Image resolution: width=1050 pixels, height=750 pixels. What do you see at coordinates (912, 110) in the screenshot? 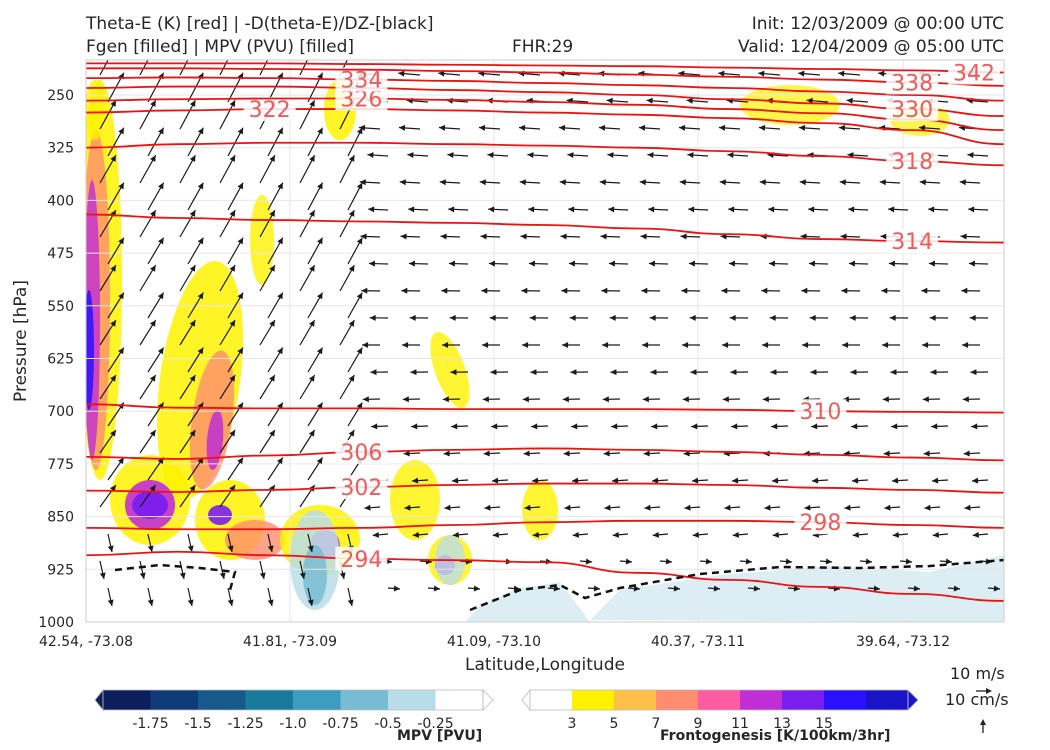
I see `theta-e-label: 330` at bounding box center [912, 110].